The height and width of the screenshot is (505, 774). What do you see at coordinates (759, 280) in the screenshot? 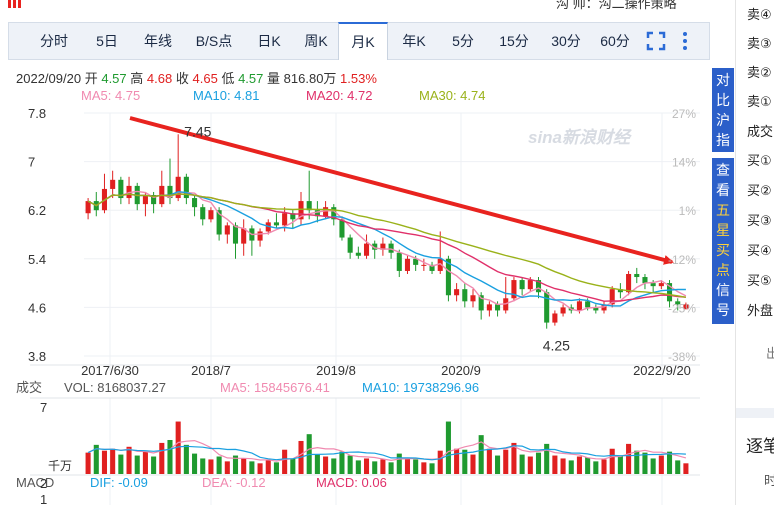
I see `bid-5-label: 买⑤` at bounding box center [759, 280].